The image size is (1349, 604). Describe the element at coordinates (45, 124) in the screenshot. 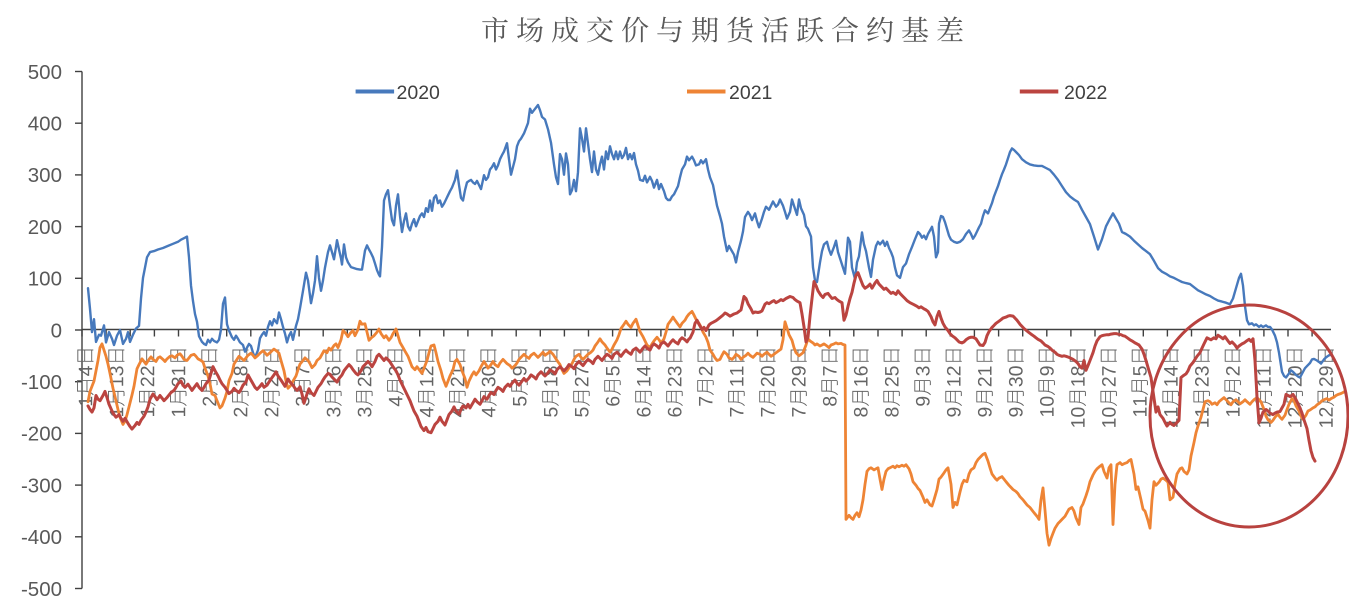

I see `svg-text: 400` at that location.